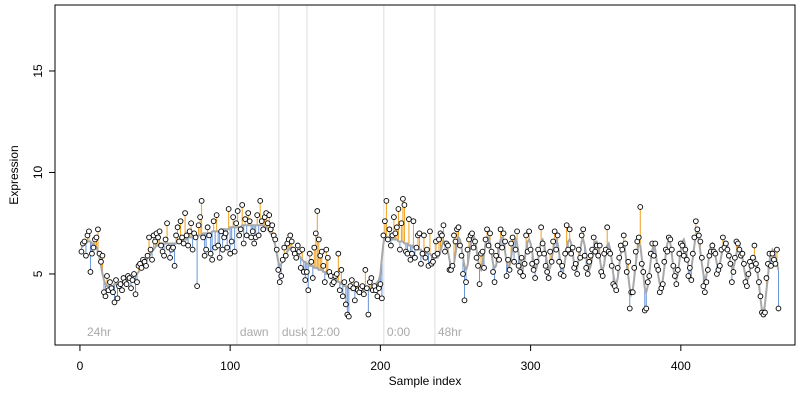 Image resolution: width=800 pixels, height=400 pixels. What do you see at coordinates (325, 332) in the screenshot?
I see `annotation-label: 12:00` at bounding box center [325, 332].